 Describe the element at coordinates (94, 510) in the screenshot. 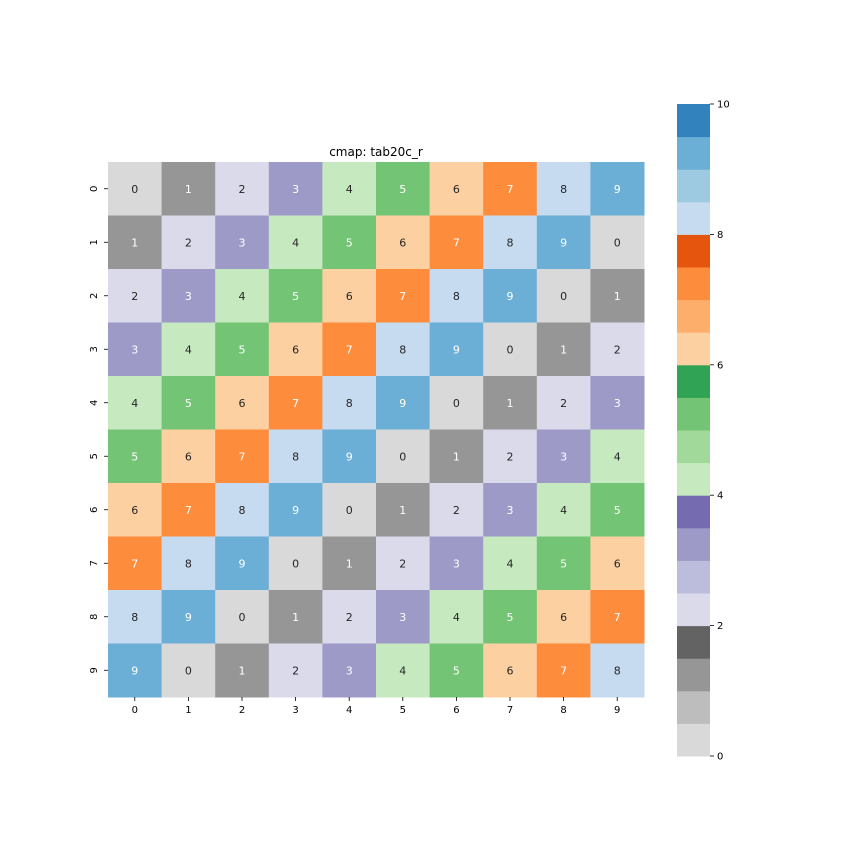

I see `y-tick-label: 6` at that location.